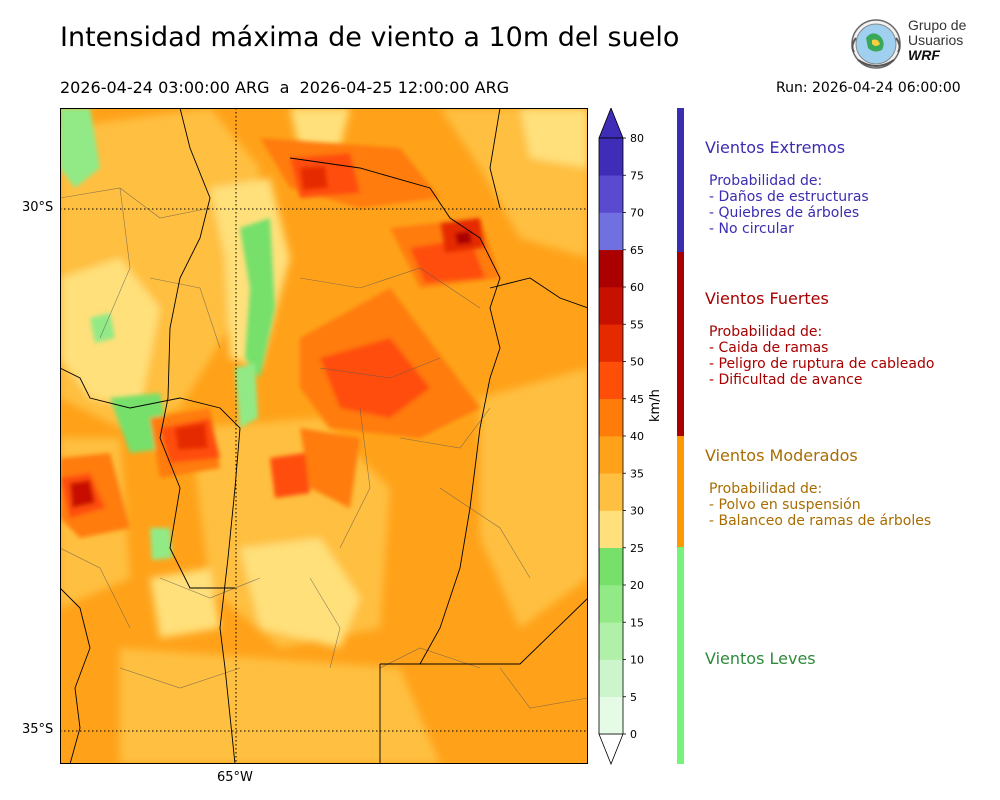  What do you see at coordinates (637, 324) in the screenshot?
I see `colorbar-tick-label: 55` at bounding box center [637, 324].